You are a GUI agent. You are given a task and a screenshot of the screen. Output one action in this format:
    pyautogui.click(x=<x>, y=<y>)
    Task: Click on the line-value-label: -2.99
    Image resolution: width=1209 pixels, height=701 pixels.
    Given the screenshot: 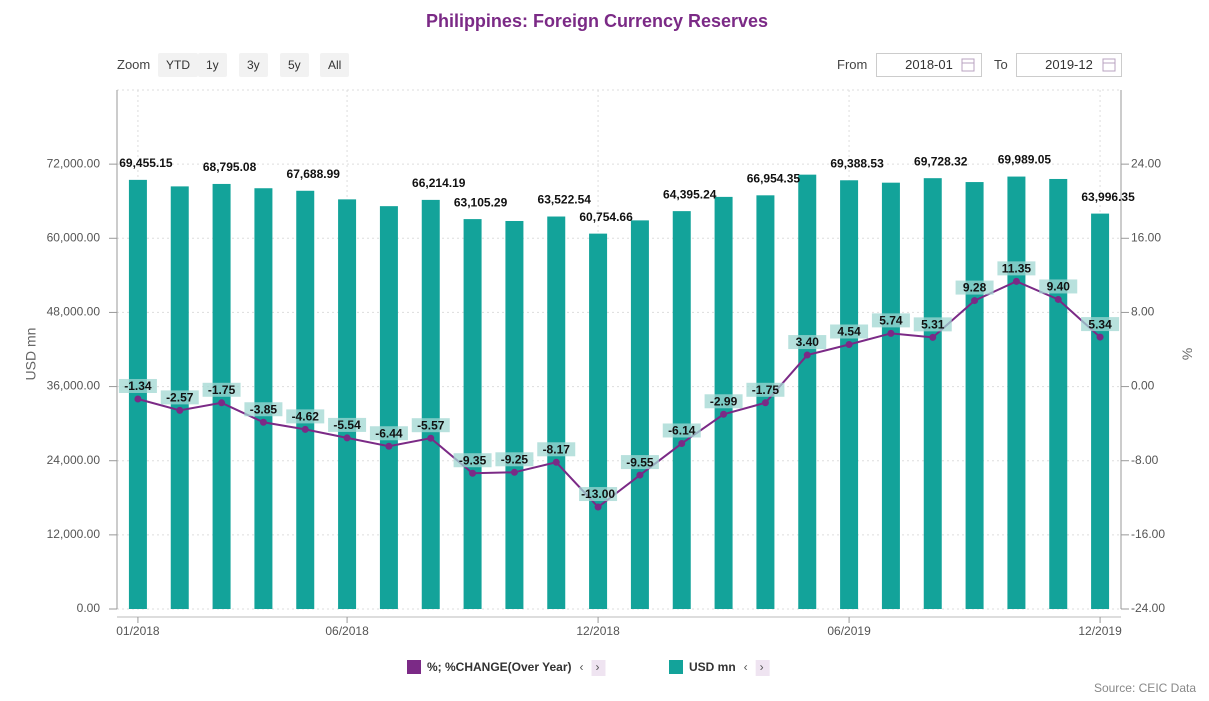 What is the action you would take?
    pyautogui.click(x=724, y=401)
    